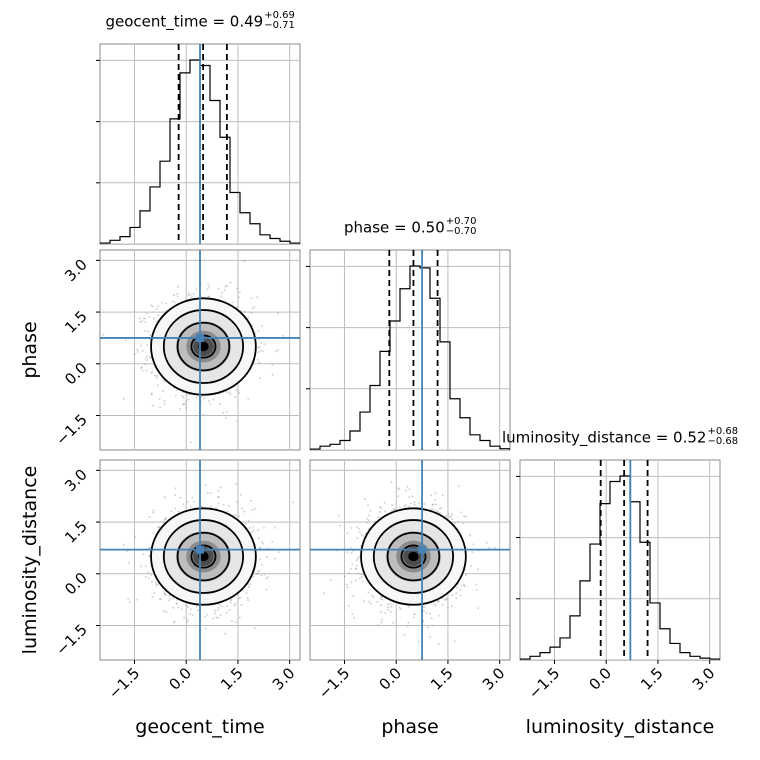 The image size is (760, 760). I want to click on truth-marker, so click(200, 337).